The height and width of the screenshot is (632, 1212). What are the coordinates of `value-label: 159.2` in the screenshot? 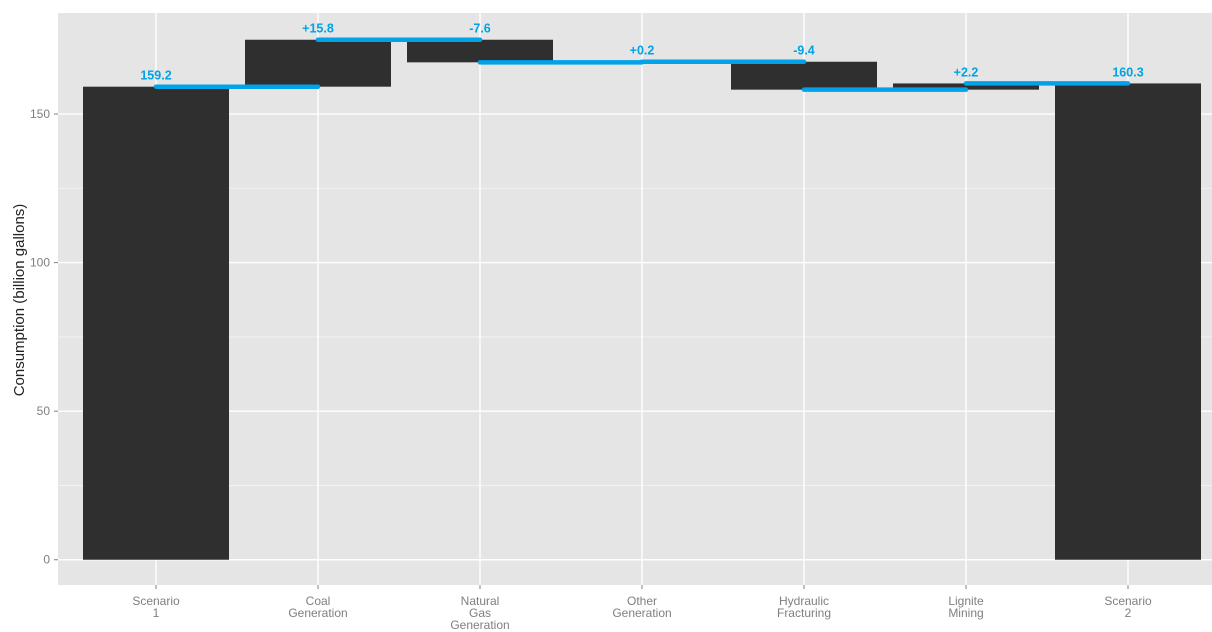 It's located at (155, 76).